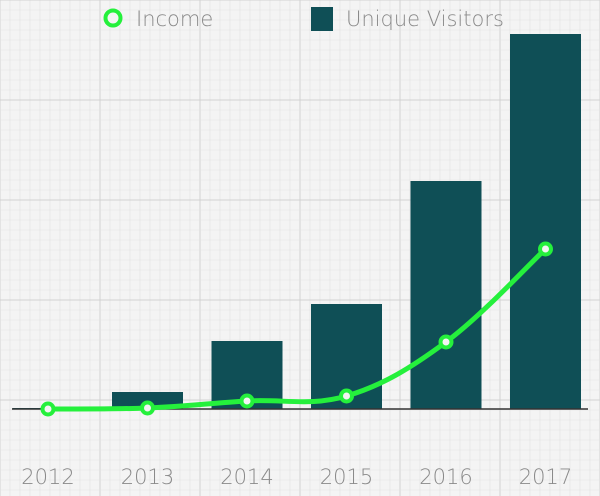  Describe the element at coordinates (446, 342) in the screenshot. I see `income-point-2016` at that location.